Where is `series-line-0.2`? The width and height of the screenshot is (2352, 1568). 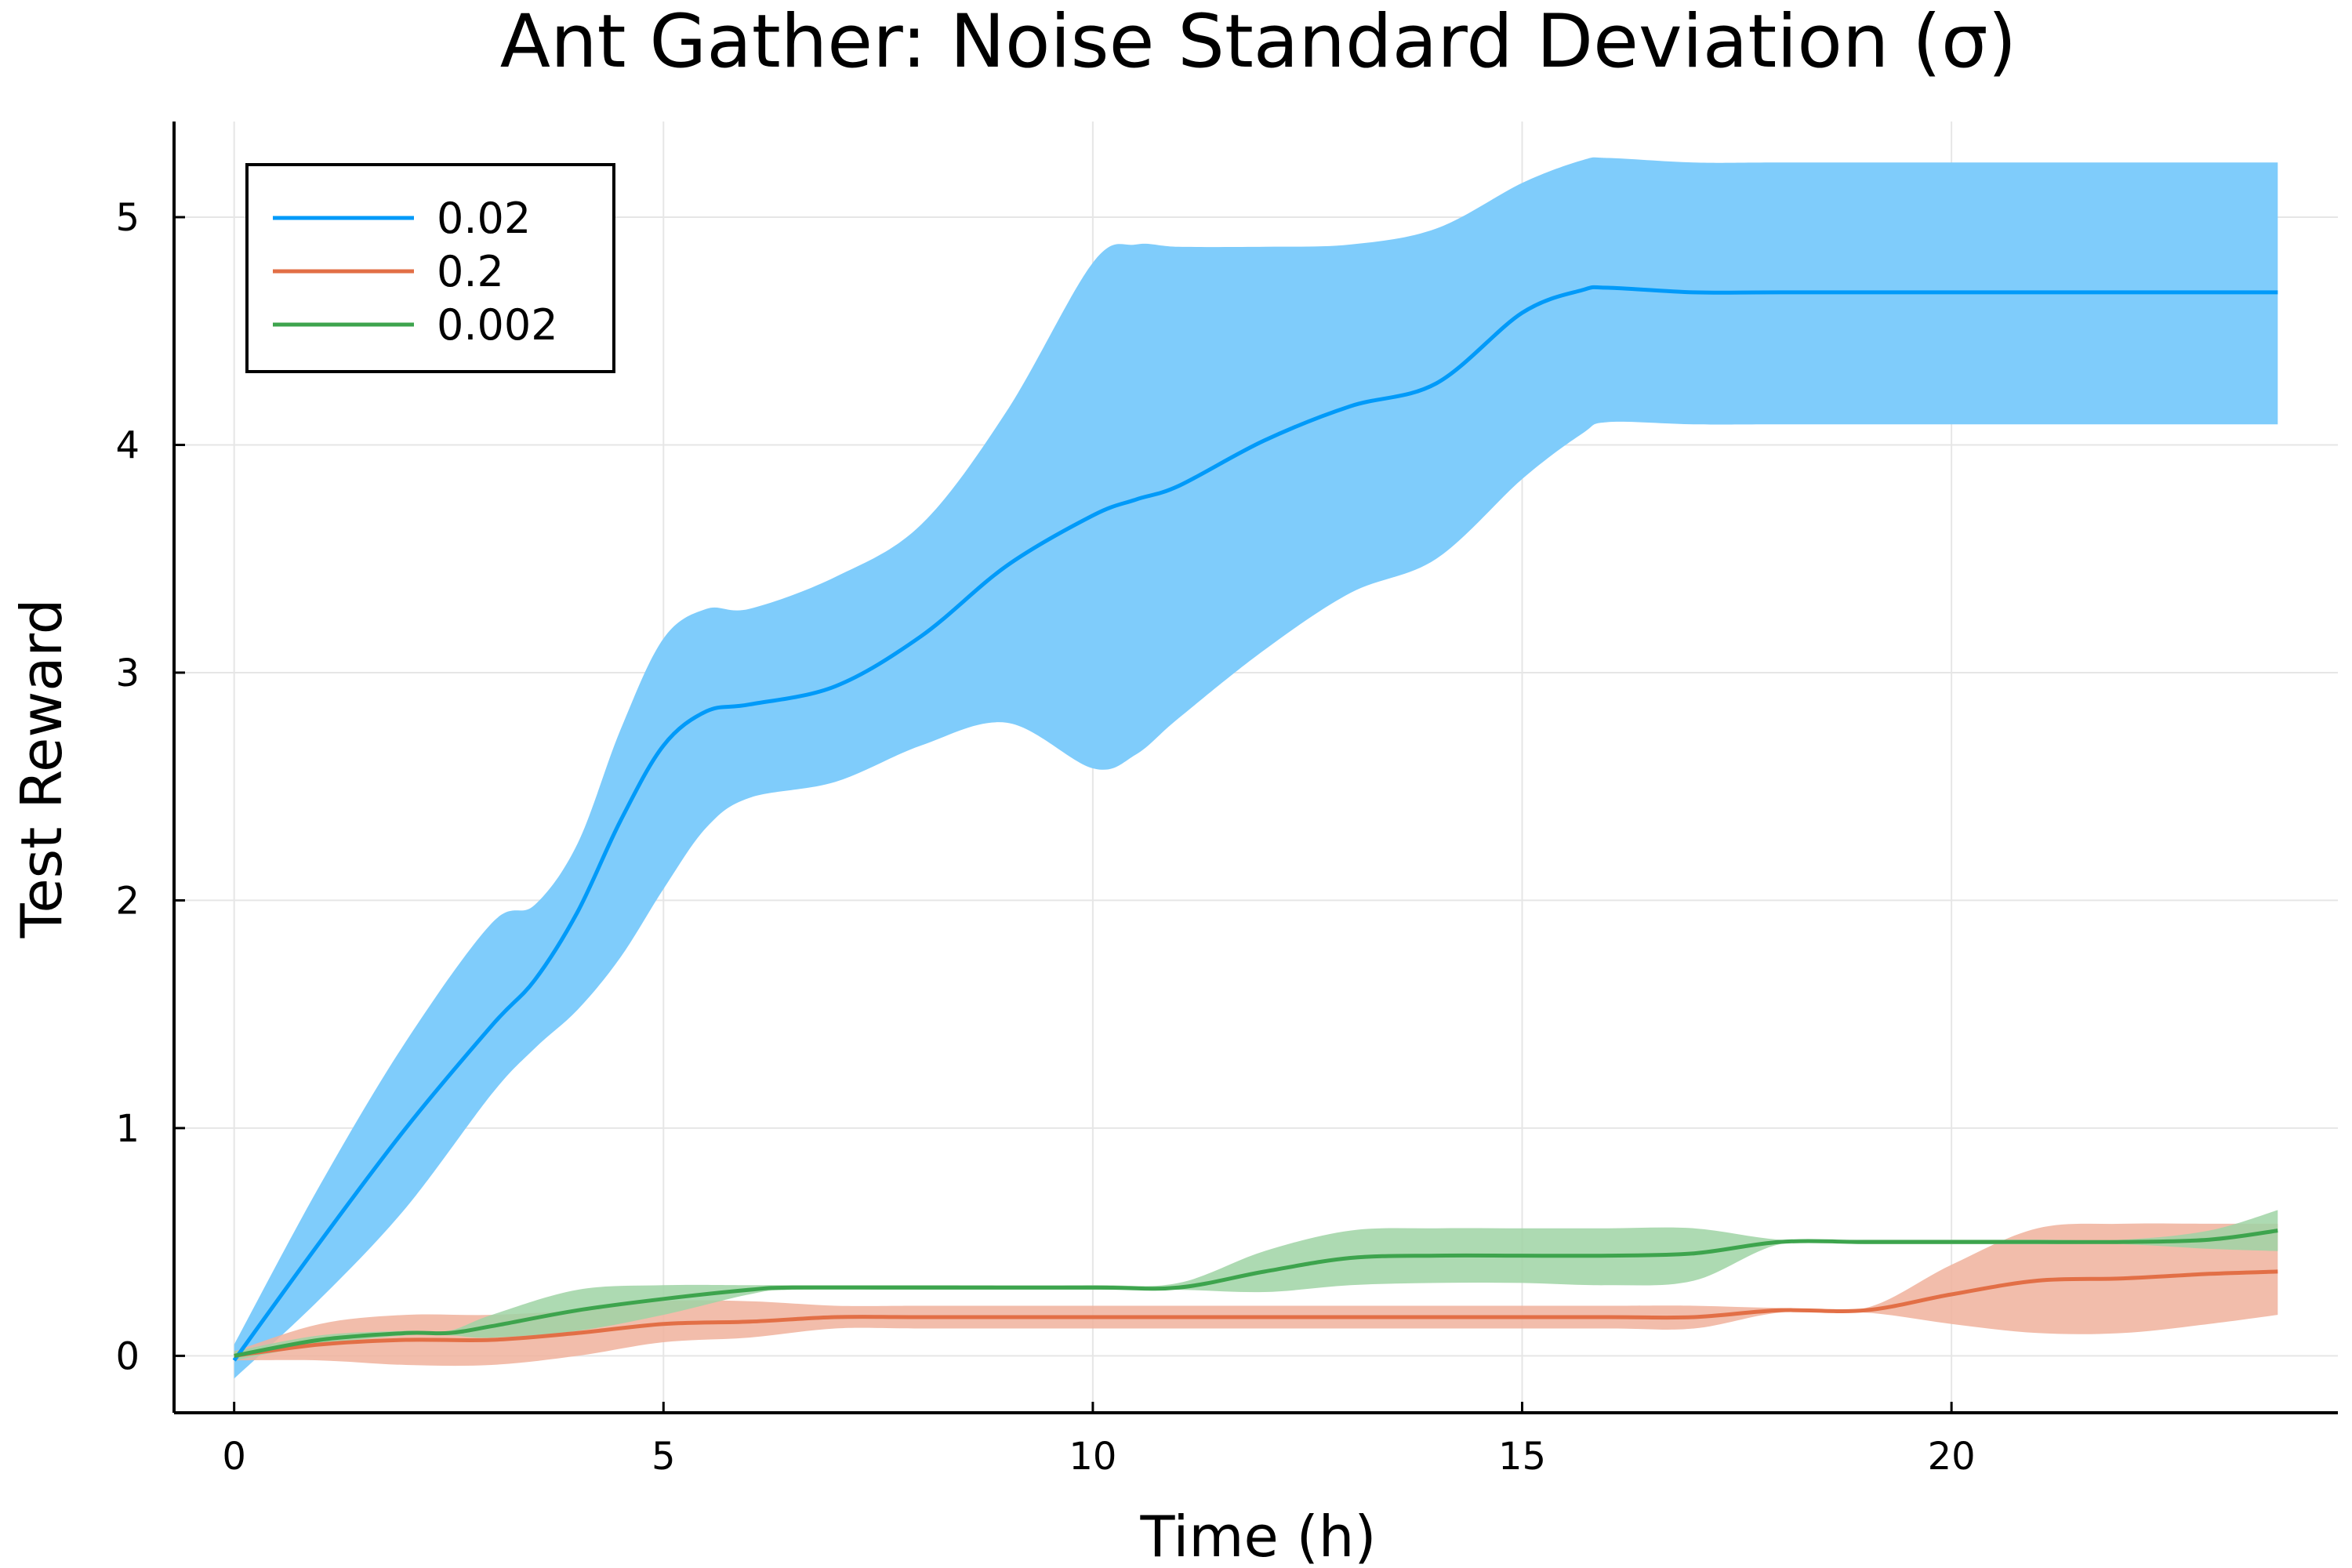
series-line-0.2 is located at coordinates (1256, 1313).